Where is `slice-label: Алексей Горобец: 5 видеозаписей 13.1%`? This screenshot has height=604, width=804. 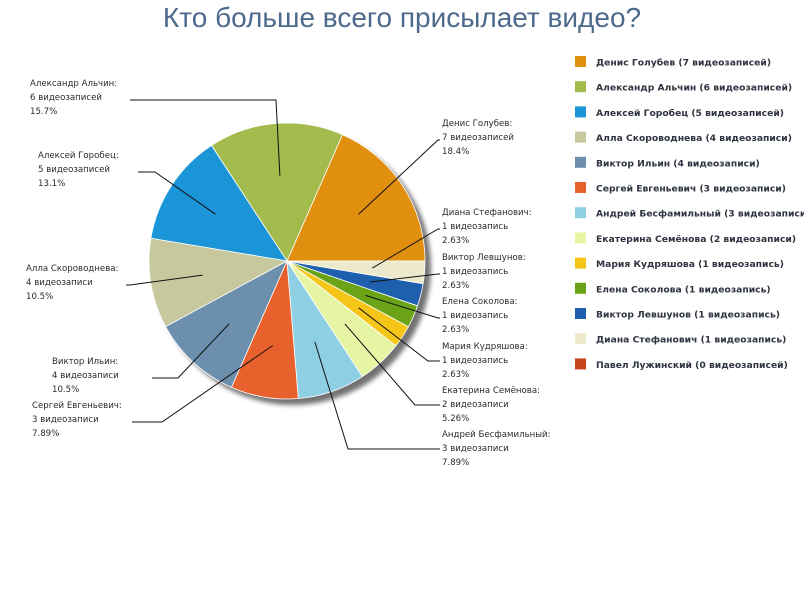
slice-label: Алексей Горобец: 5 видеозаписей 13.1% is located at coordinates (78, 170).